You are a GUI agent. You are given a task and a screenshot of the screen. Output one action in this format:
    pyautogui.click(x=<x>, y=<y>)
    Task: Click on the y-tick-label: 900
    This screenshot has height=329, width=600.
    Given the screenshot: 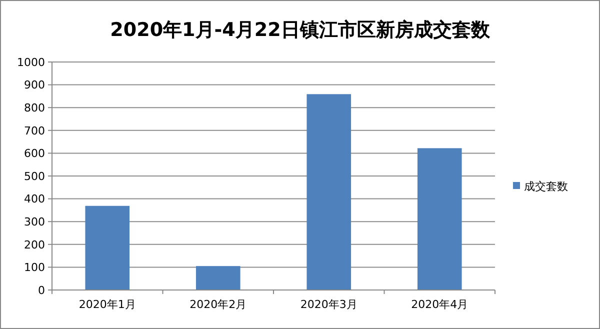 What is the action you would take?
    pyautogui.click(x=34, y=85)
    